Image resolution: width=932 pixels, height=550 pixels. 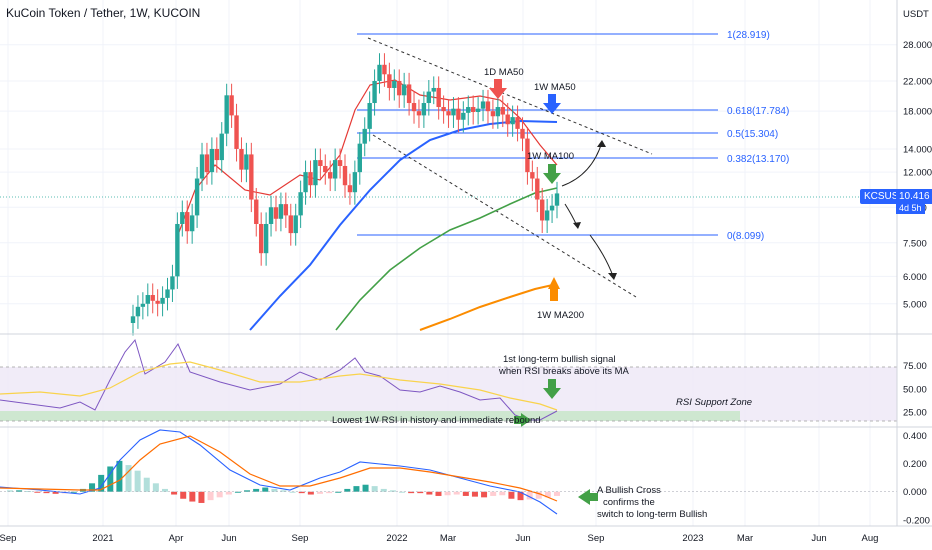 I want to click on macd-tick-label: 0.000, so click(x=915, y=492).